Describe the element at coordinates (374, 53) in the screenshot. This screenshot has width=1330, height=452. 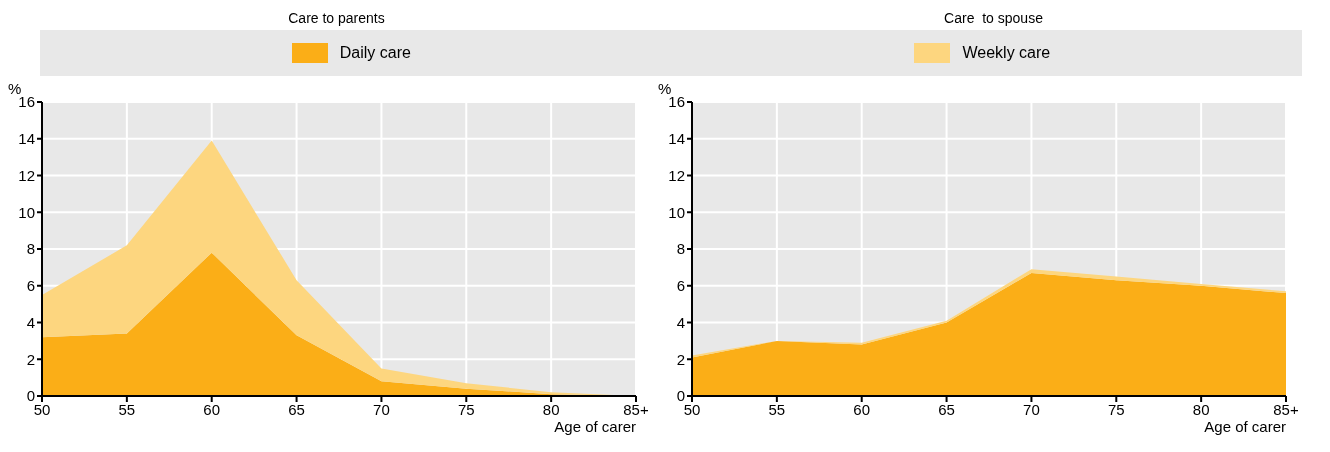
I see `legend-label: Daily care` at that location.